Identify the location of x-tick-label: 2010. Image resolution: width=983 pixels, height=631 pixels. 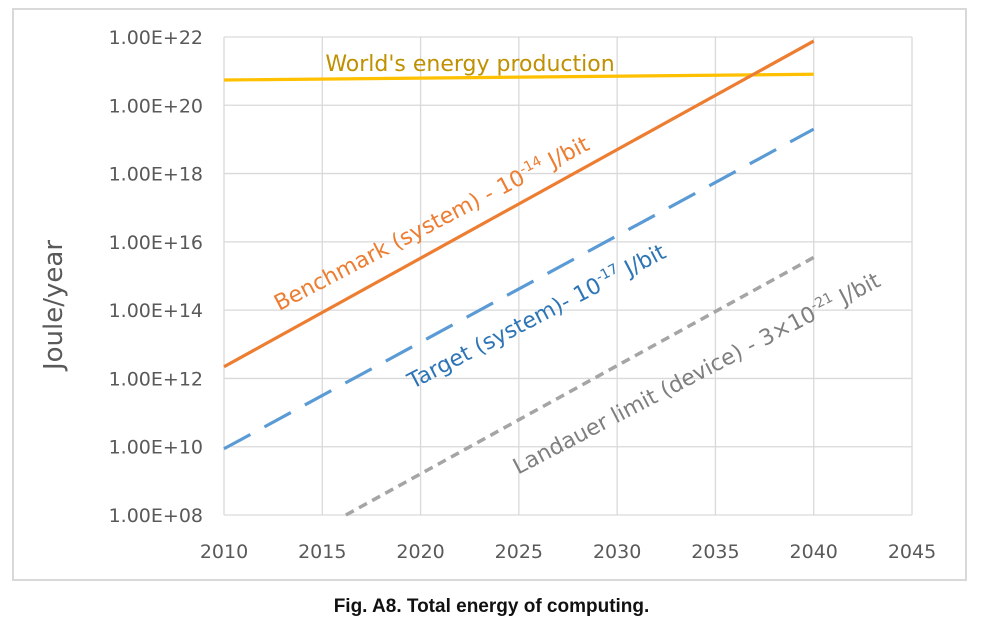
(224, 552).